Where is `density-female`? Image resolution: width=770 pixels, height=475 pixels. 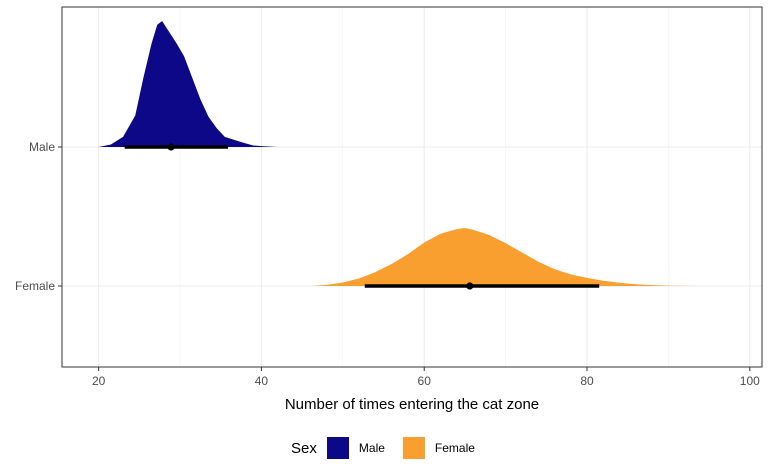
density-female is located at coordinates (503, 257).